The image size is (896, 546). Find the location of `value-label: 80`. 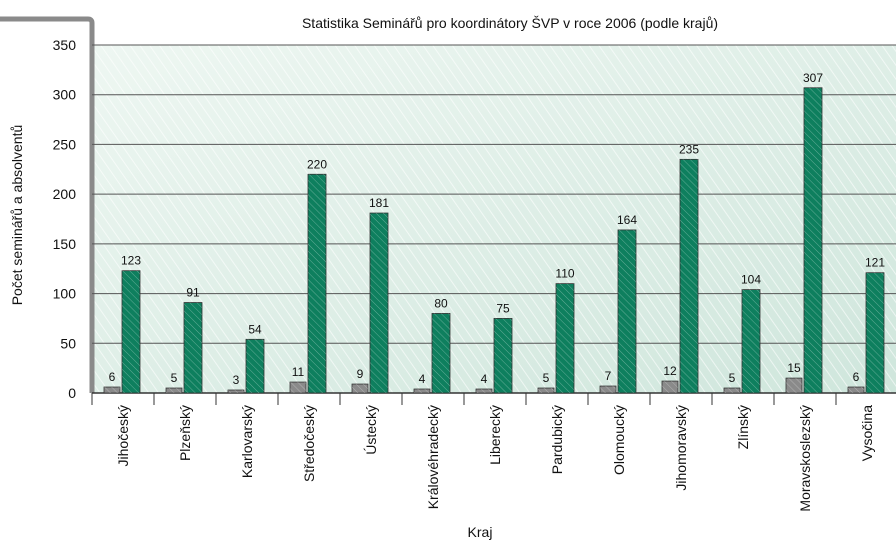

value-label: 80 is located at coordinates (441, 303).